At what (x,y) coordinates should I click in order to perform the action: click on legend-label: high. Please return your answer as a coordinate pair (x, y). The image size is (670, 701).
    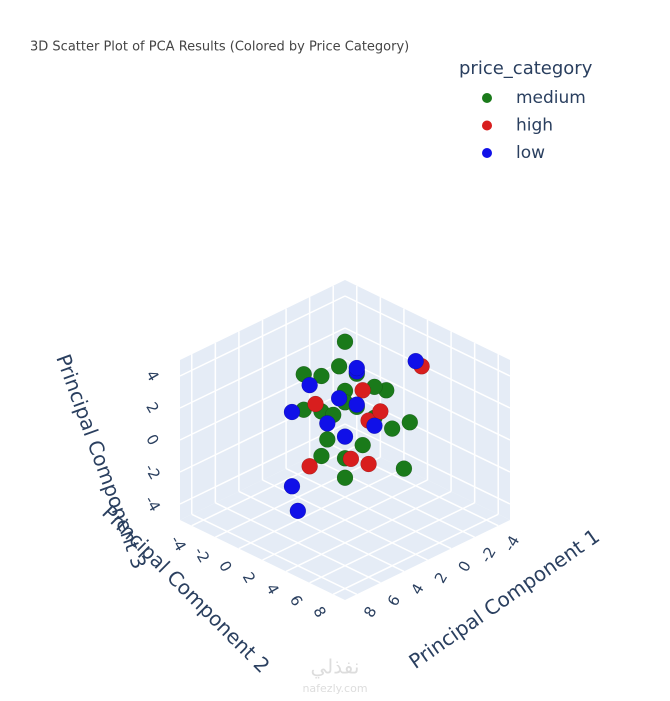
    Looking at the image, I should click on (534, 126).